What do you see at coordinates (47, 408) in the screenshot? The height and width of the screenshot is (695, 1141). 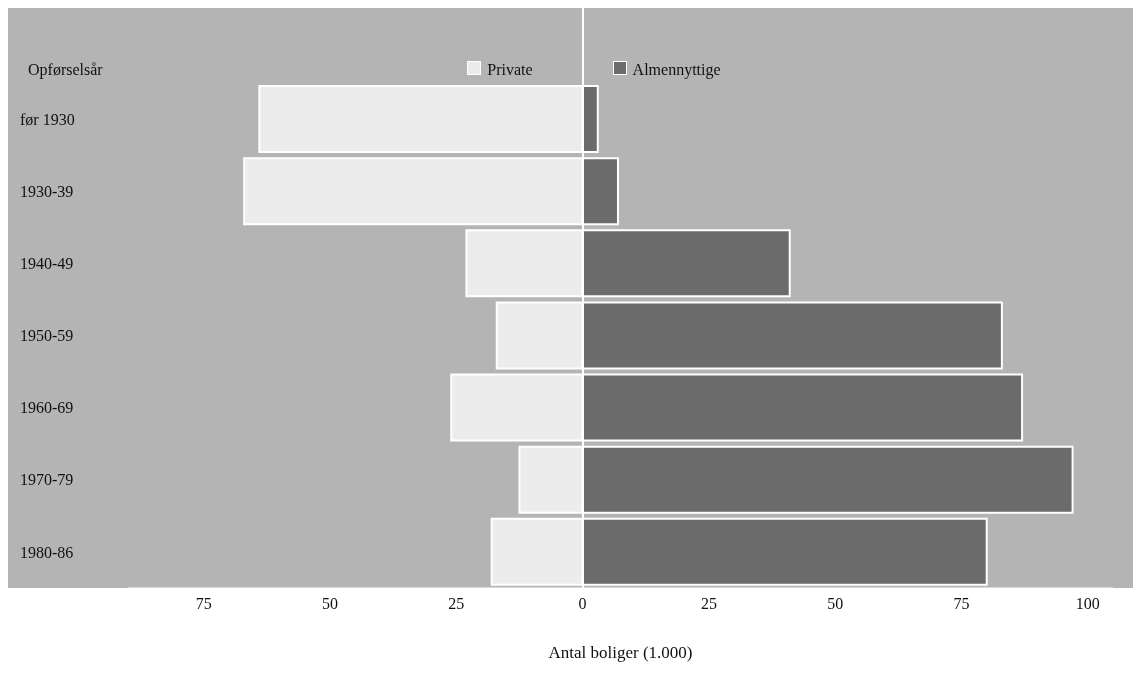 I see `y-tick-label: 1960-69` at bounding box center [47, 408].